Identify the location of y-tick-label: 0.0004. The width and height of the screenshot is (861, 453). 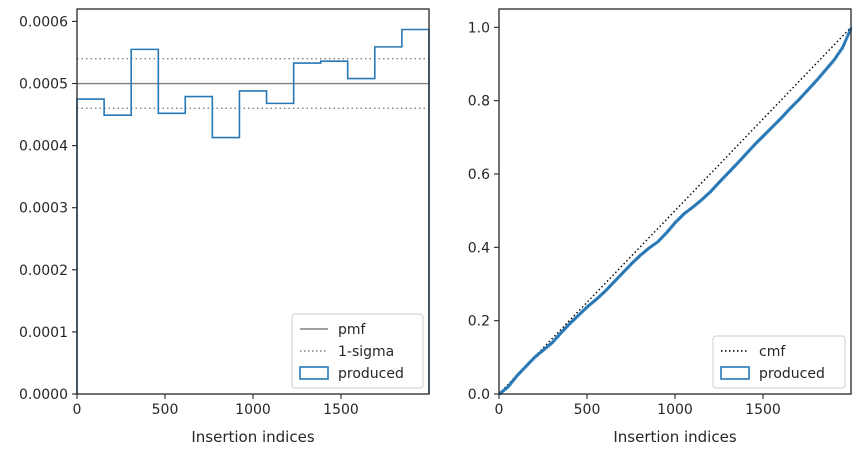
(43, 147).